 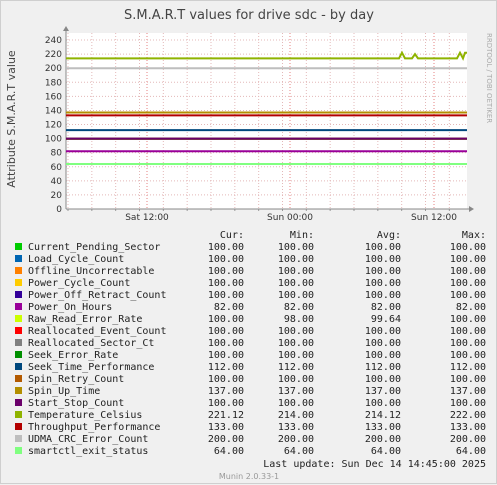 What do you see at coordinates (383, 439) in the screenshot?
I see `legend-avg-udma-crc-error-count: 200.00` at bounding box center [383, 439].